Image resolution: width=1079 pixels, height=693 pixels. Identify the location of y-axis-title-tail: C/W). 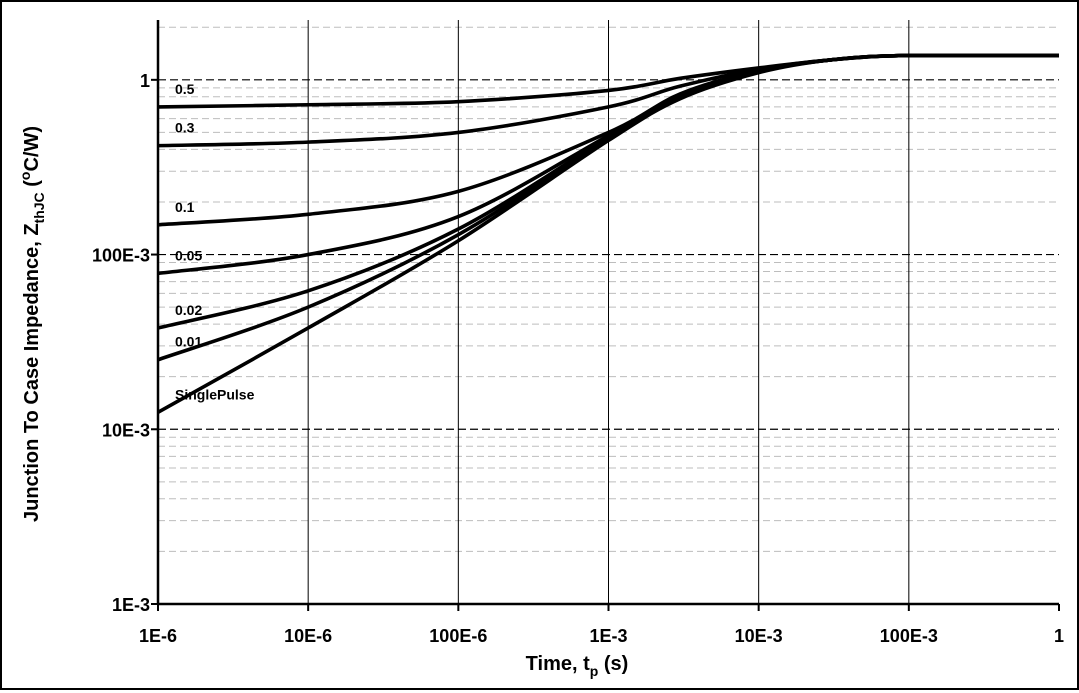
(32, 149).